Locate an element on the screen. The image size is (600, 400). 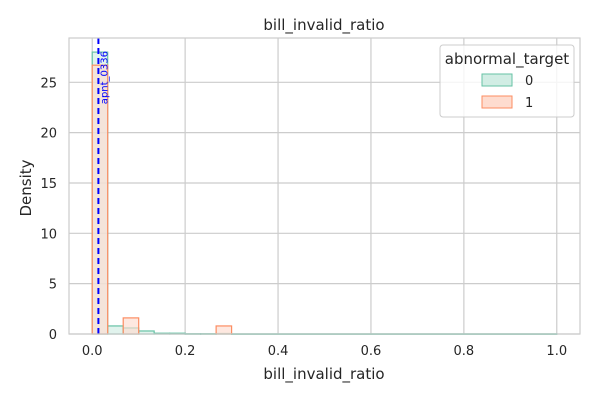
y-tick-label-4: 20 is located at coordinates (48, 134).